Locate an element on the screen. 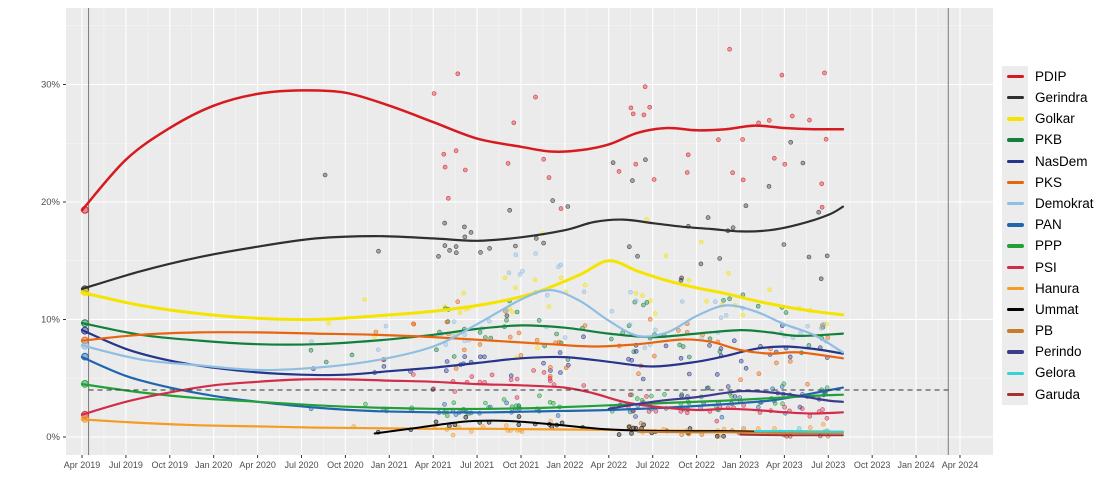  legend-swatch-gerindra is located at coordinates (1015, 98).